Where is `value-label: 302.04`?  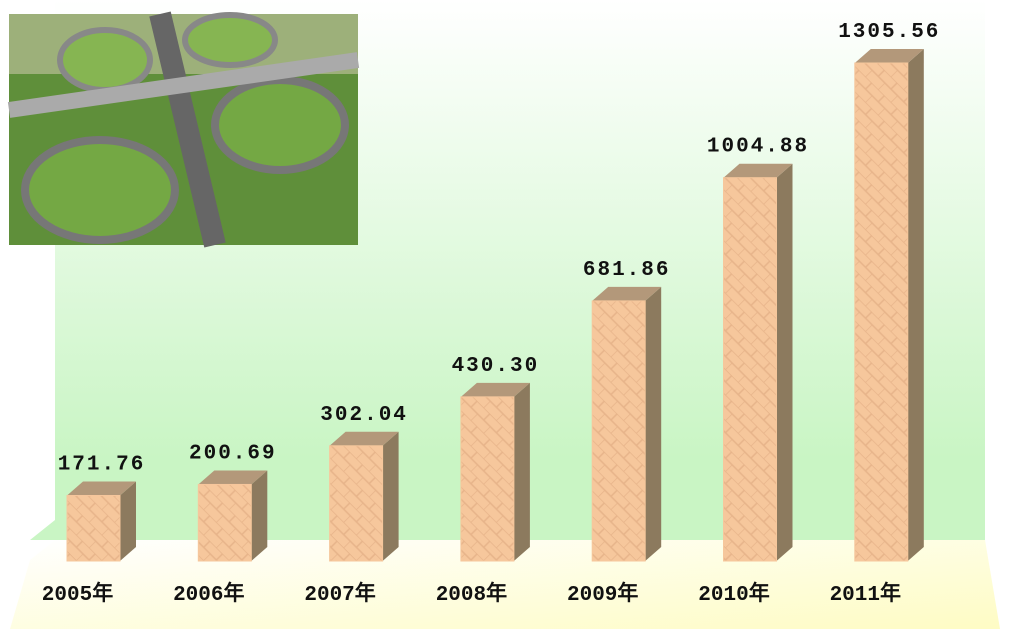 value-label: 302.04 is located at coordinates (364, 415).